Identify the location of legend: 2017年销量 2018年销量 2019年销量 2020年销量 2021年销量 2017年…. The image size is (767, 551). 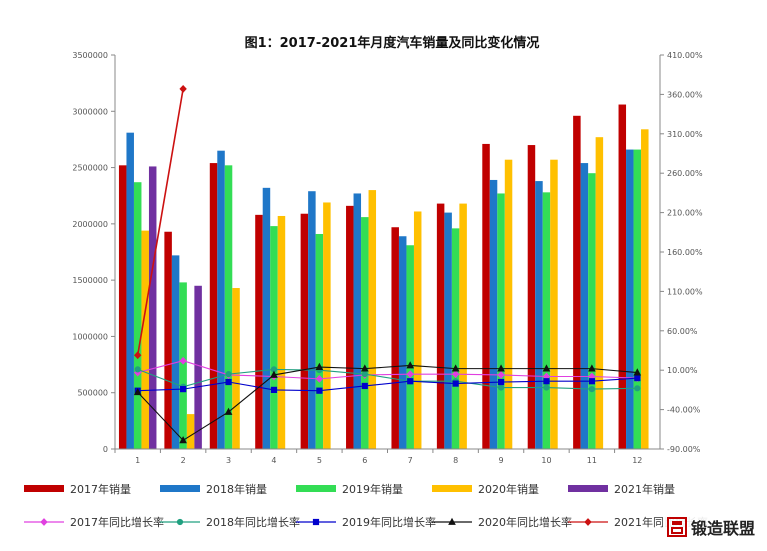
(366, 505).